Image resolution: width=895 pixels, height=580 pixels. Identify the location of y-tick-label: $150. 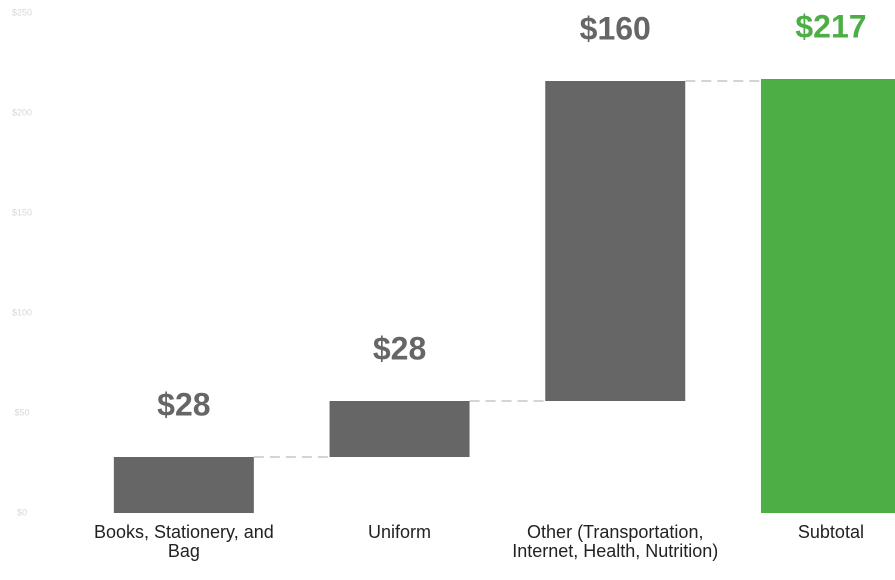
(22, 212).